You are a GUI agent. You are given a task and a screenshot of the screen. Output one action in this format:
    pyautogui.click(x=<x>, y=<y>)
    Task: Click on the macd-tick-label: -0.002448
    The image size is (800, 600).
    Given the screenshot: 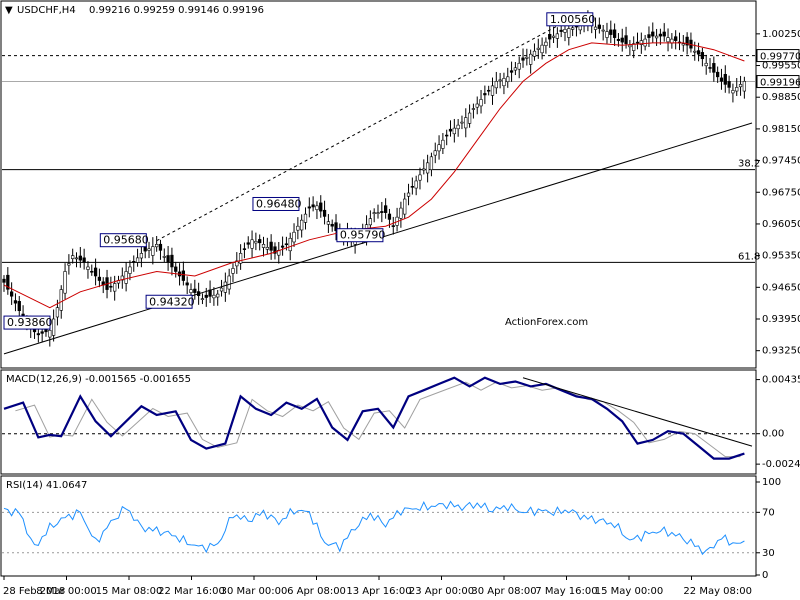 What is the action you would take?
    pyautogui.click(x=781, y=464)
    